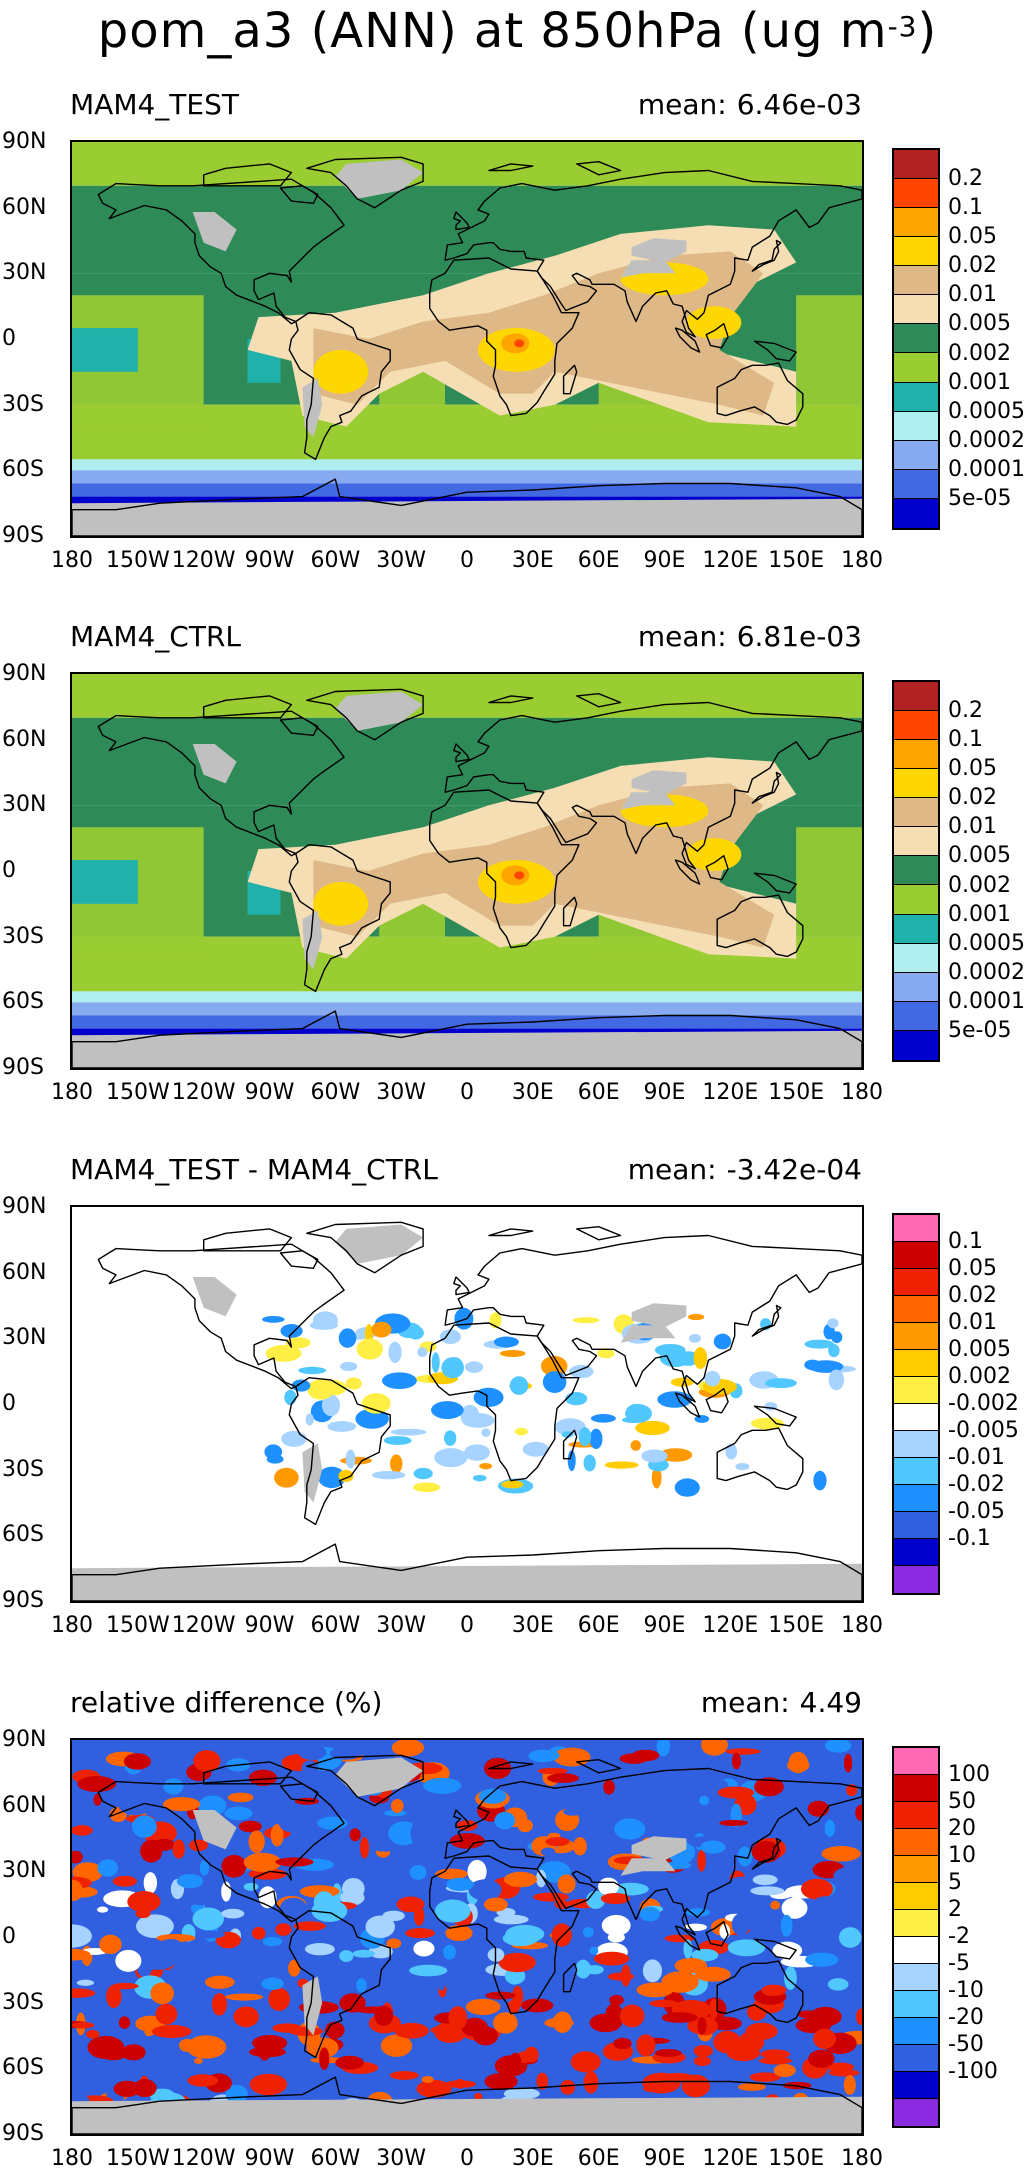 This screenshot has width=1035, height=2175. I want to click on colorbar-label: 0.2, so click(965, 711).